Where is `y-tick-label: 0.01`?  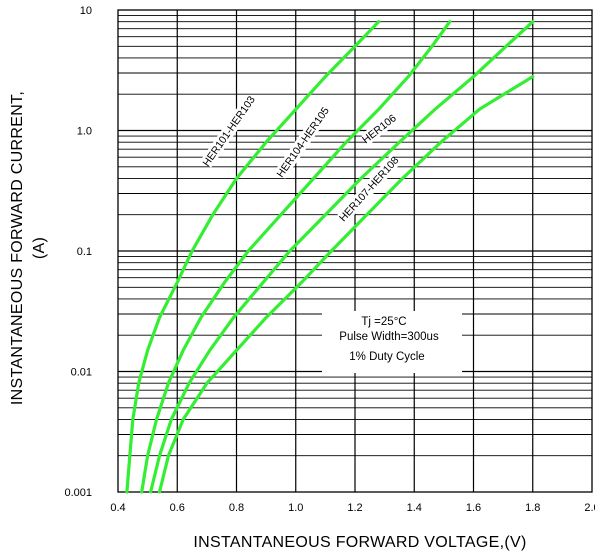 y-tick-label: 0.01 is located at coordinates (81, 373).